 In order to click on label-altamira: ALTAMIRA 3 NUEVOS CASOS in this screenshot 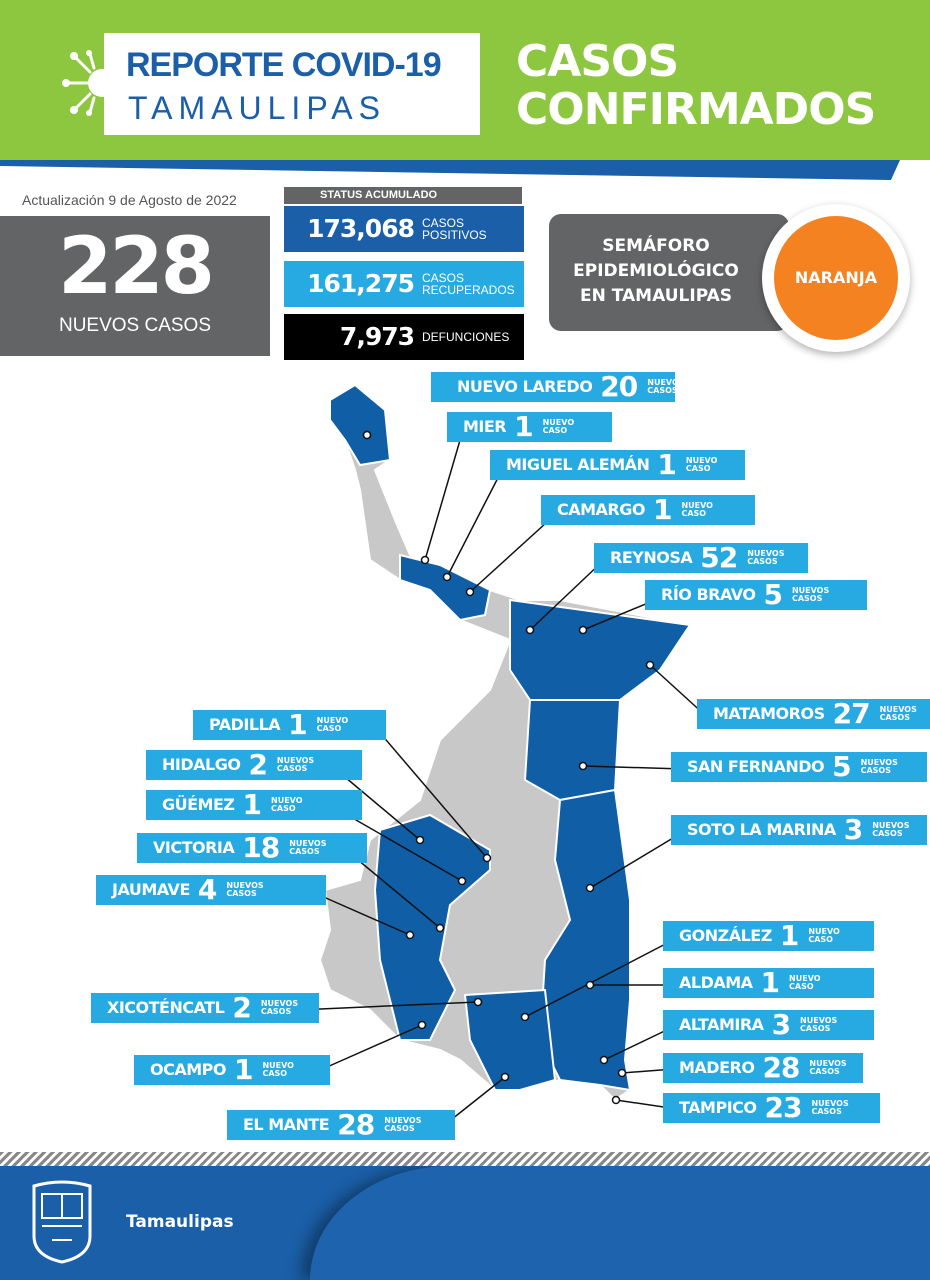, I will do `click(768, 1025)`.